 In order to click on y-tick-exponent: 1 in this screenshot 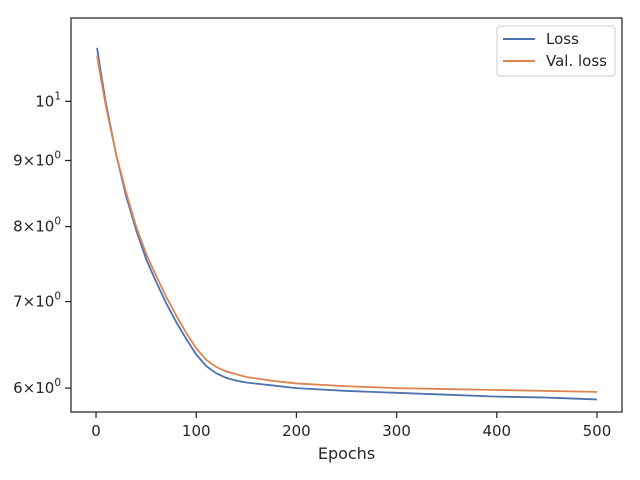, I will do `click(57, 96)`.